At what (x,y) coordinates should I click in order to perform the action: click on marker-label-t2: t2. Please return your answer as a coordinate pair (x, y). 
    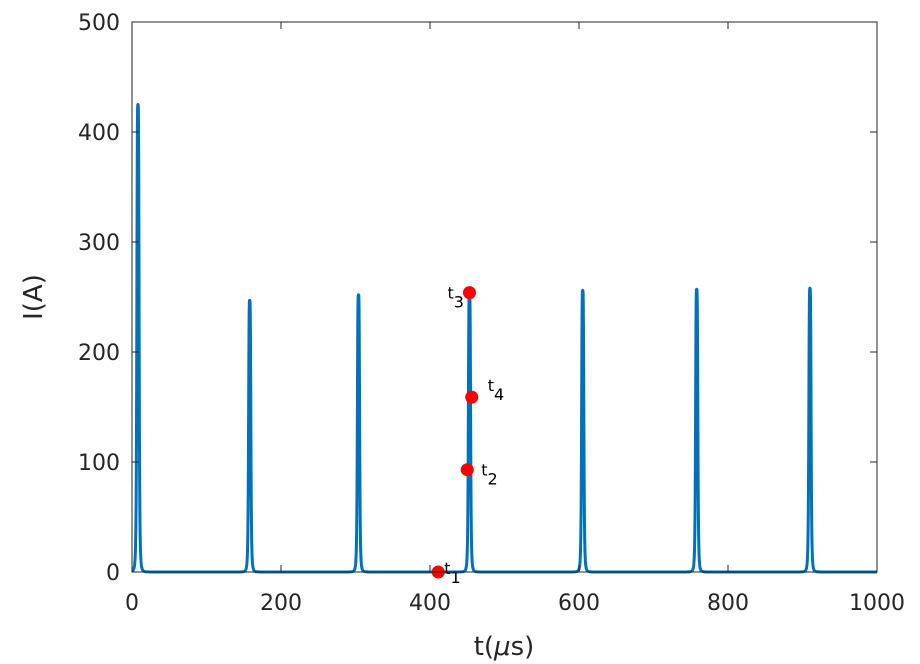
    Looking at the image, I should click on (489, 475).